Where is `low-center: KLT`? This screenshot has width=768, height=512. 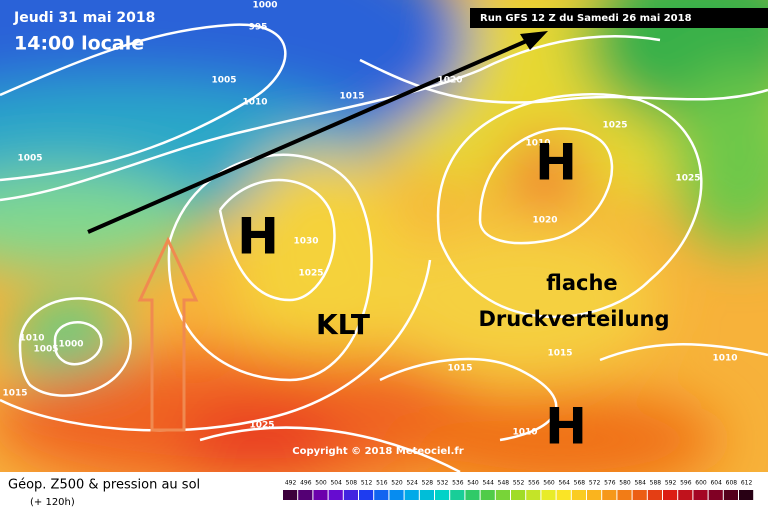
low-center: KLT is located at coordinates (343, 324).